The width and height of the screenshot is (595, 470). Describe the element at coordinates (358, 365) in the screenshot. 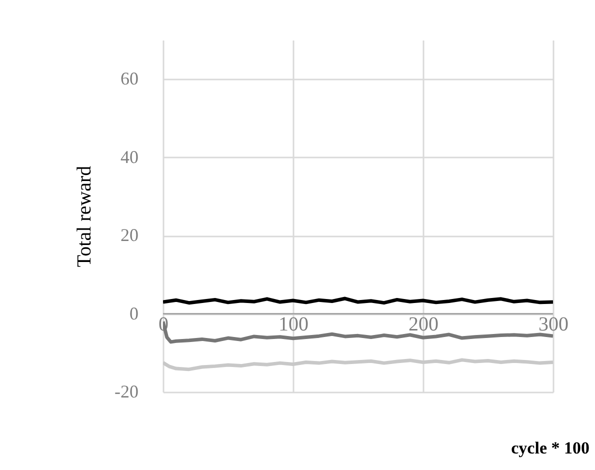

I see `line-series` at that location.